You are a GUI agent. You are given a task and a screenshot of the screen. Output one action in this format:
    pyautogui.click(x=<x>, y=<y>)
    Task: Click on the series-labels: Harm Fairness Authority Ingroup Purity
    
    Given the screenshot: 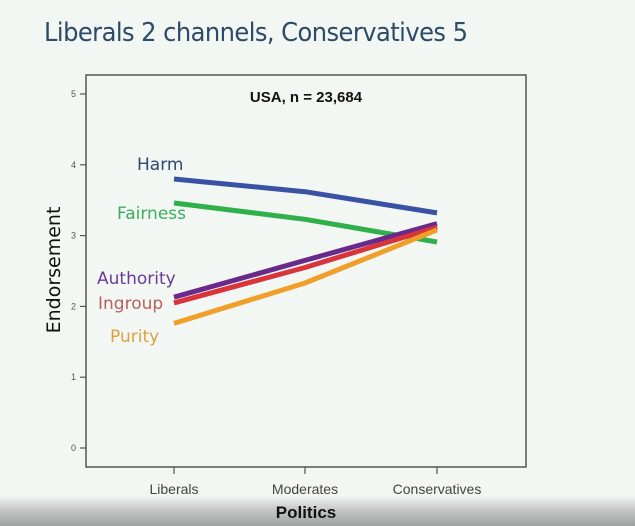 What is the action you would take?
    pyautogui.click(x=141, y=251)
    